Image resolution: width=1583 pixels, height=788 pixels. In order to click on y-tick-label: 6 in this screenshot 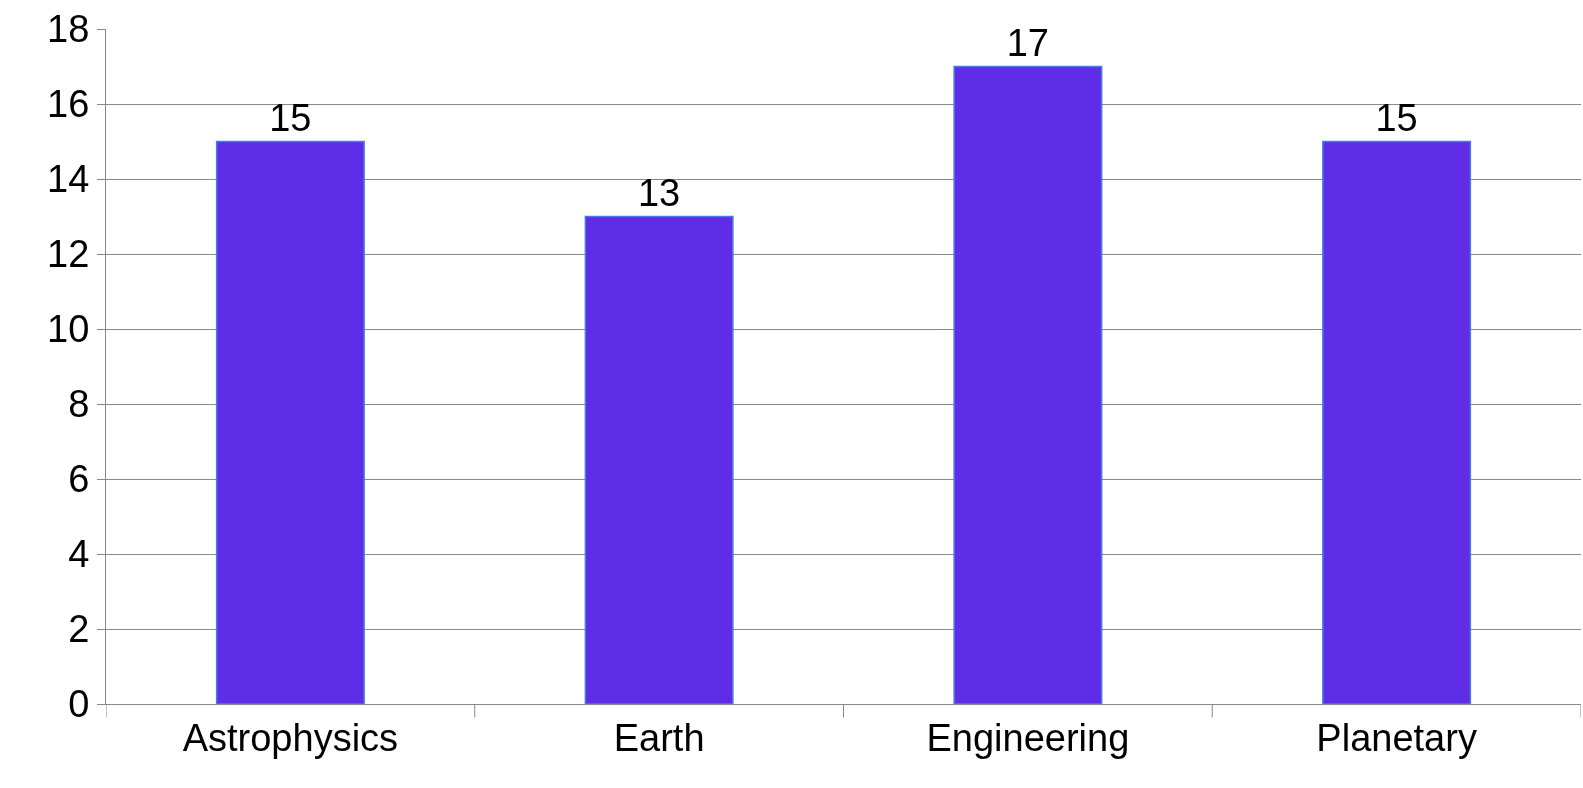, I will do `click(79, 479)`.